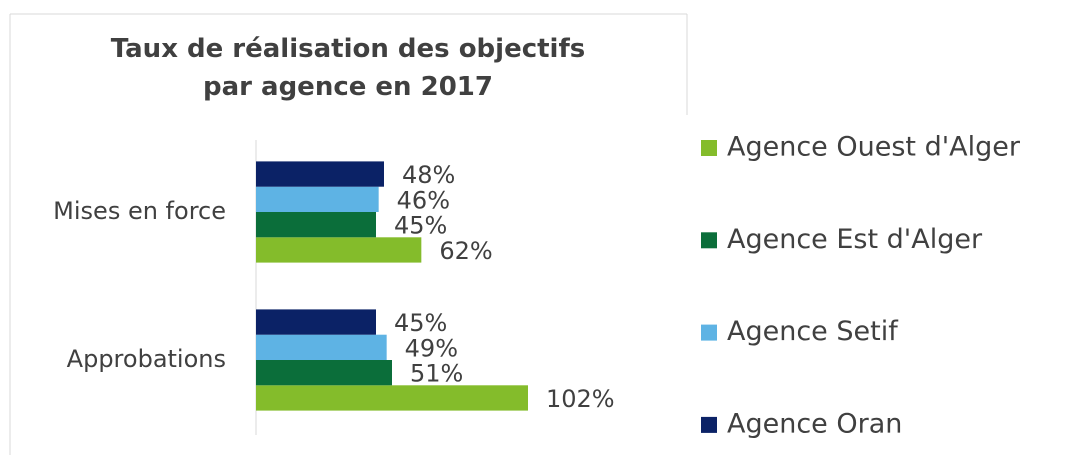 This screenshot has height=455, width=1066. Describe the element at coordinates (436, 374) in the screenshot. I see `value-label: 51%` at that location.